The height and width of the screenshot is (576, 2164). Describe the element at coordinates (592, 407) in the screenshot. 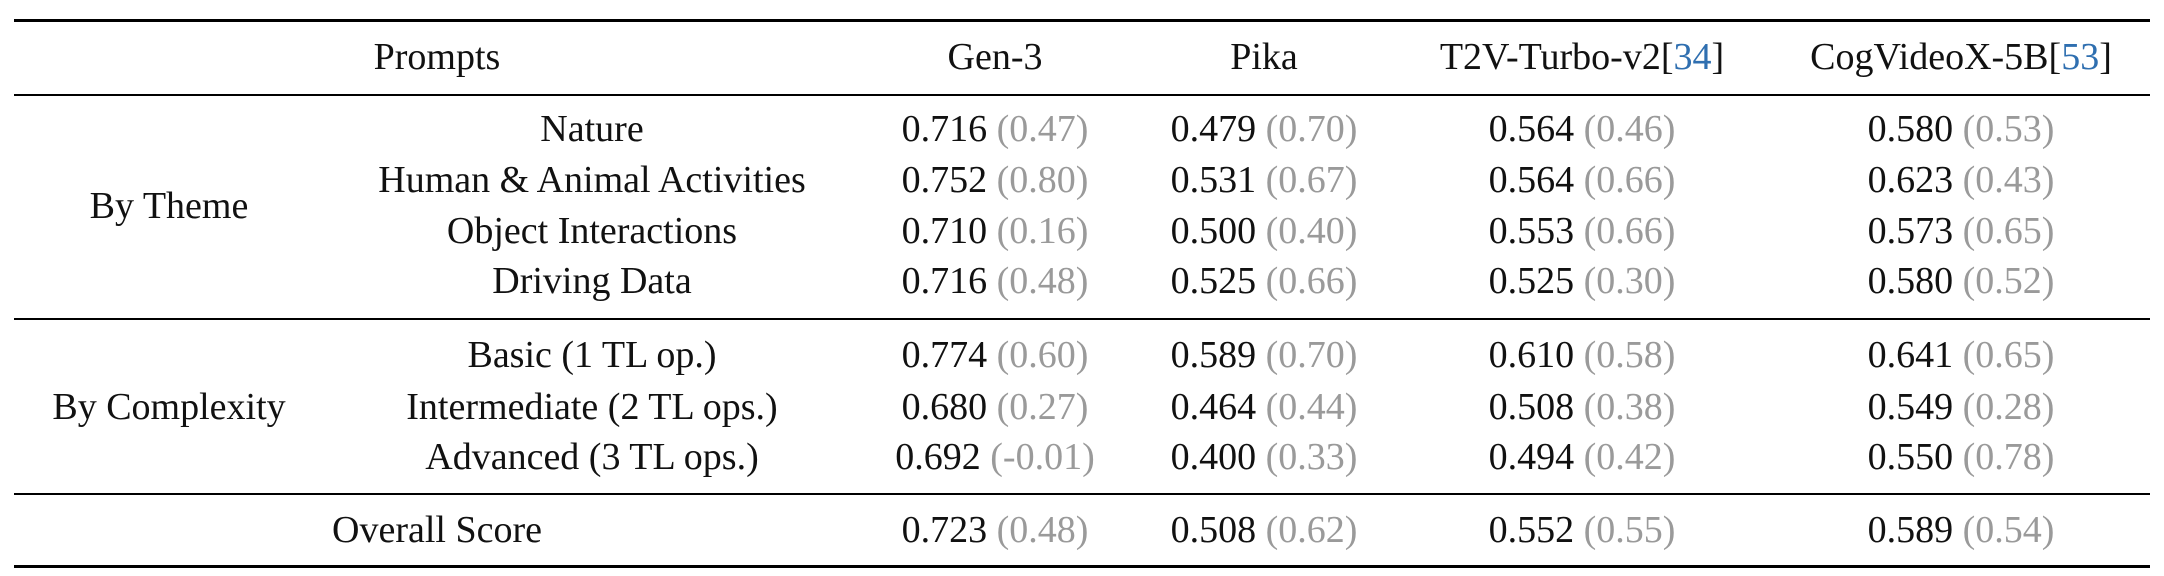

I see `prompt-label: Intermediate (2 TL ops.)` at that location.